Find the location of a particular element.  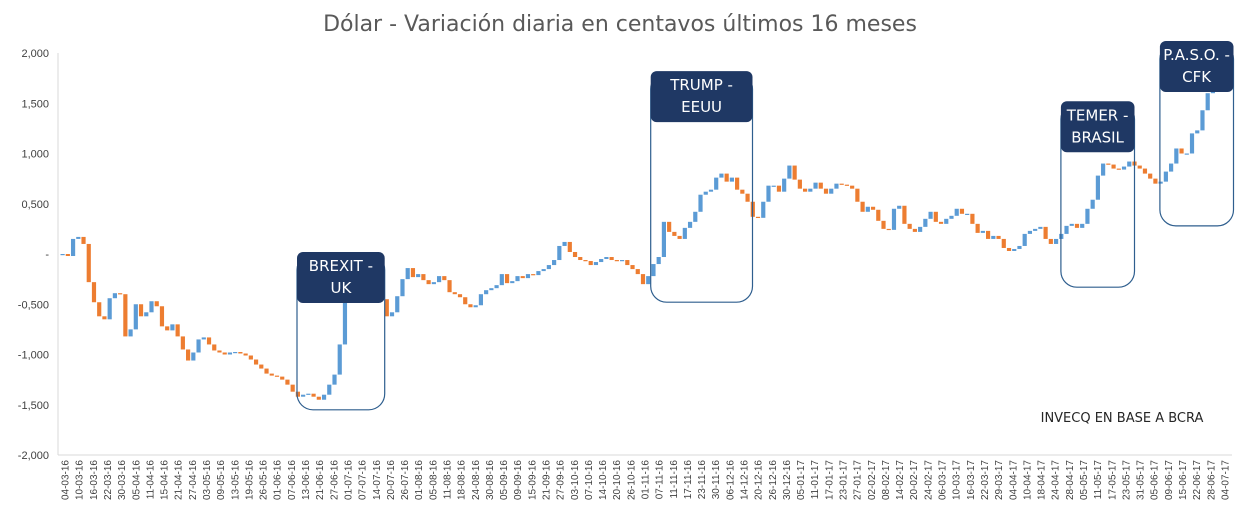

x-tick-label: 22-03-16 is located at coordinates (108, 480).